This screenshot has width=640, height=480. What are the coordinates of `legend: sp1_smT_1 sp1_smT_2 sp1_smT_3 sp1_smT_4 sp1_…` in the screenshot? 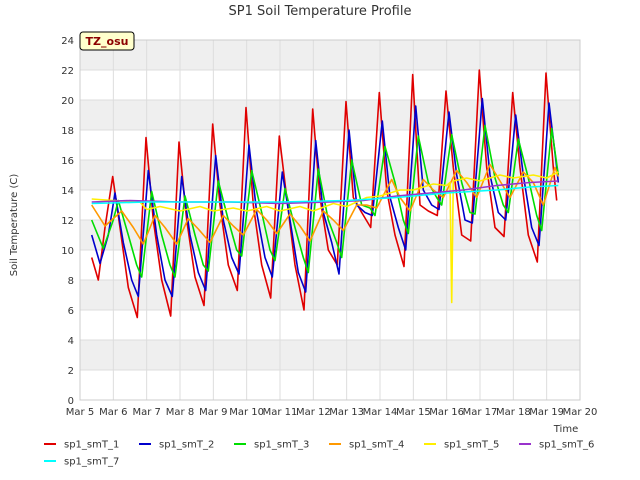 It's located at (319, 454).